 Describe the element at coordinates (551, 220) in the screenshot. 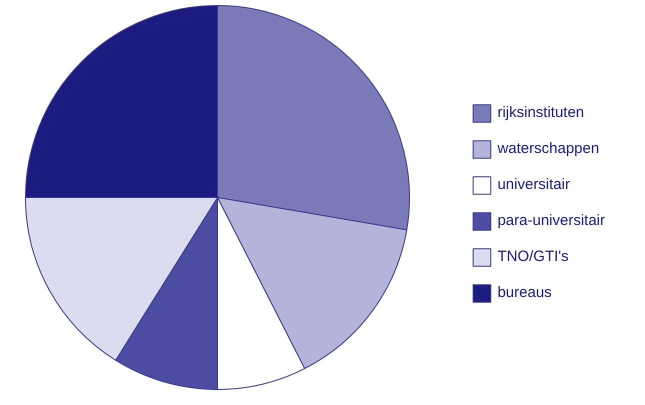

I see `legend-label: para-universitair` at that location.